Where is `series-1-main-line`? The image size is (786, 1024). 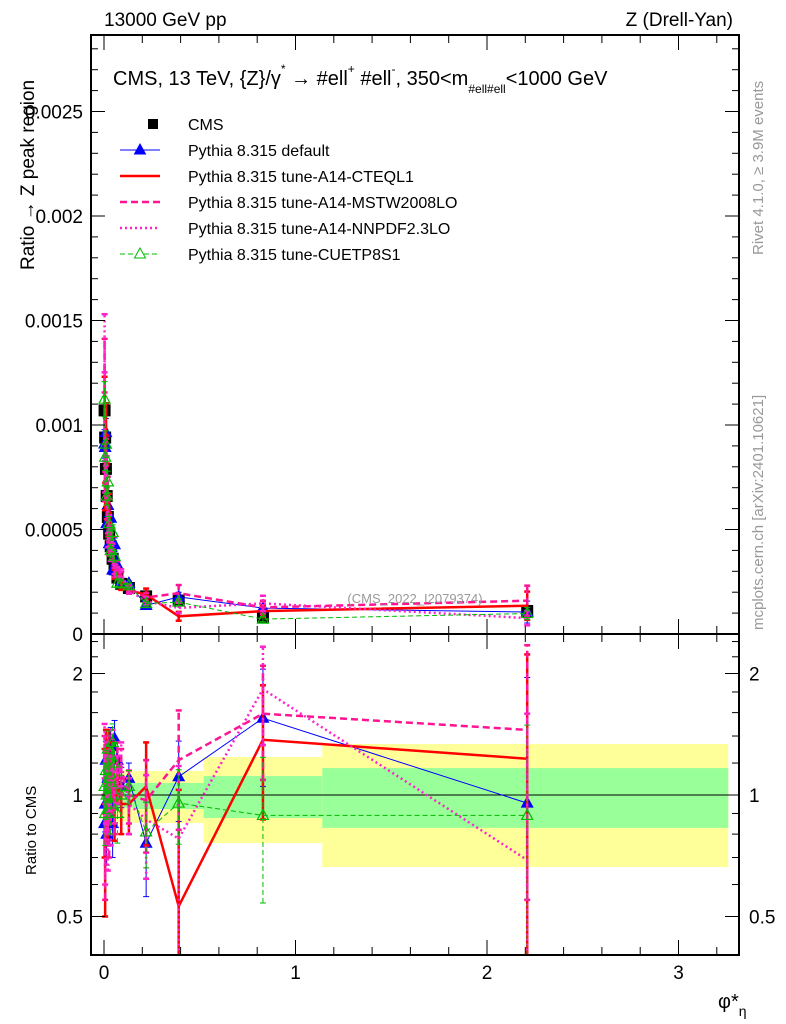 series-1-main-line is located at coordinates (315, 514).